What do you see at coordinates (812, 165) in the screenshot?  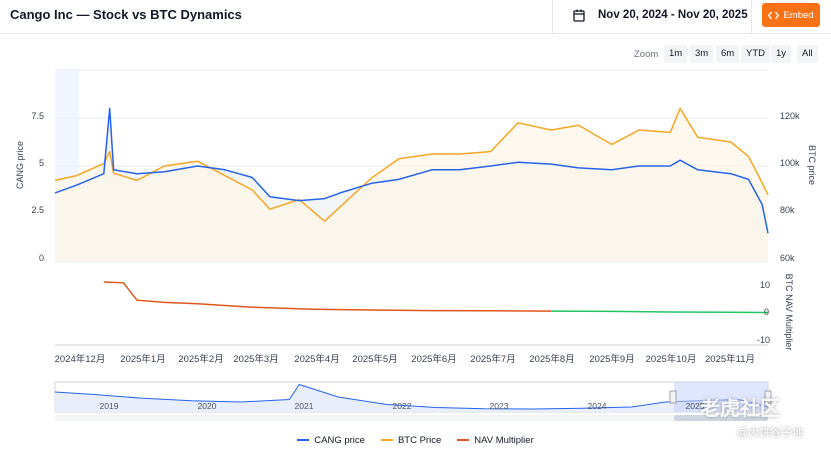 I see `right-axis-title: BTC price` at bounding box center [812, 165].